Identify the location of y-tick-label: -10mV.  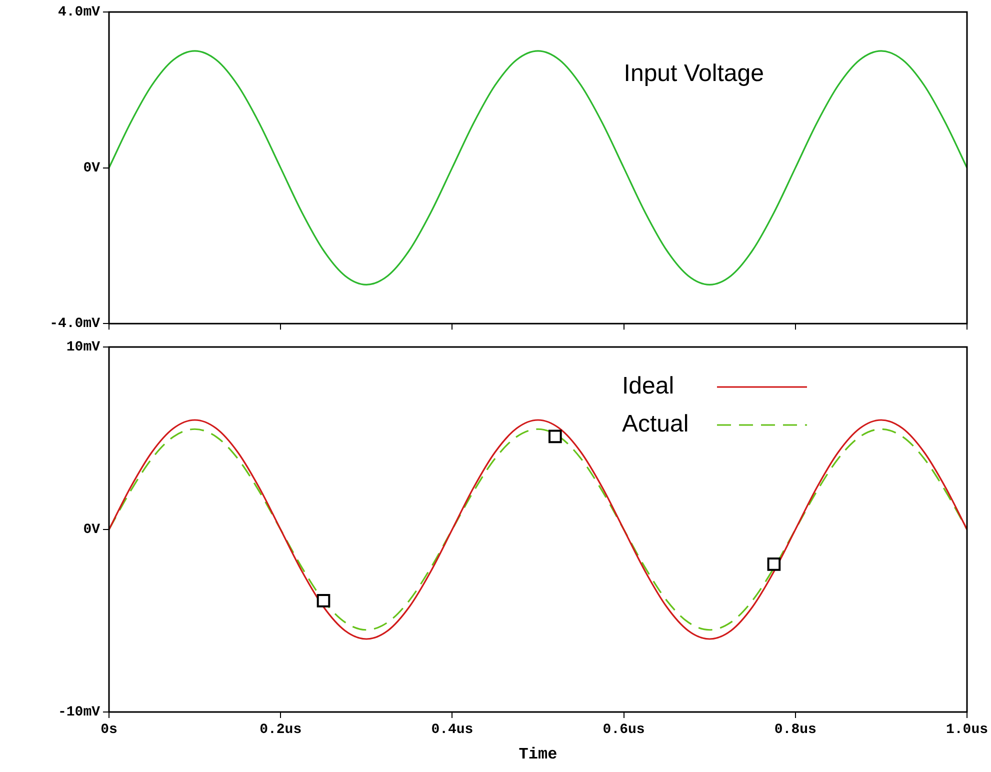
(79, 712).